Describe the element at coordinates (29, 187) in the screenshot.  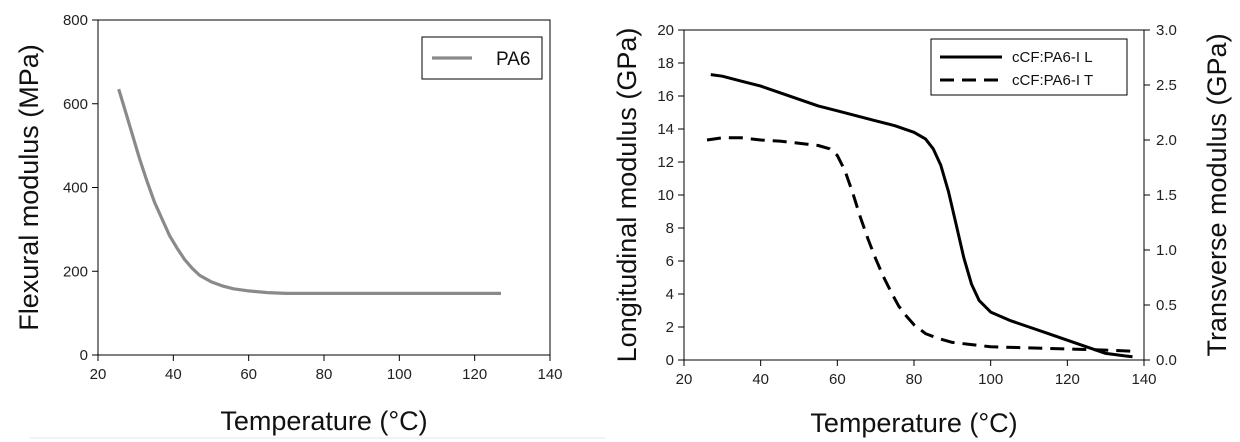
I see `left-y-axis-title: Flexural modulus (MPa)` at that location.